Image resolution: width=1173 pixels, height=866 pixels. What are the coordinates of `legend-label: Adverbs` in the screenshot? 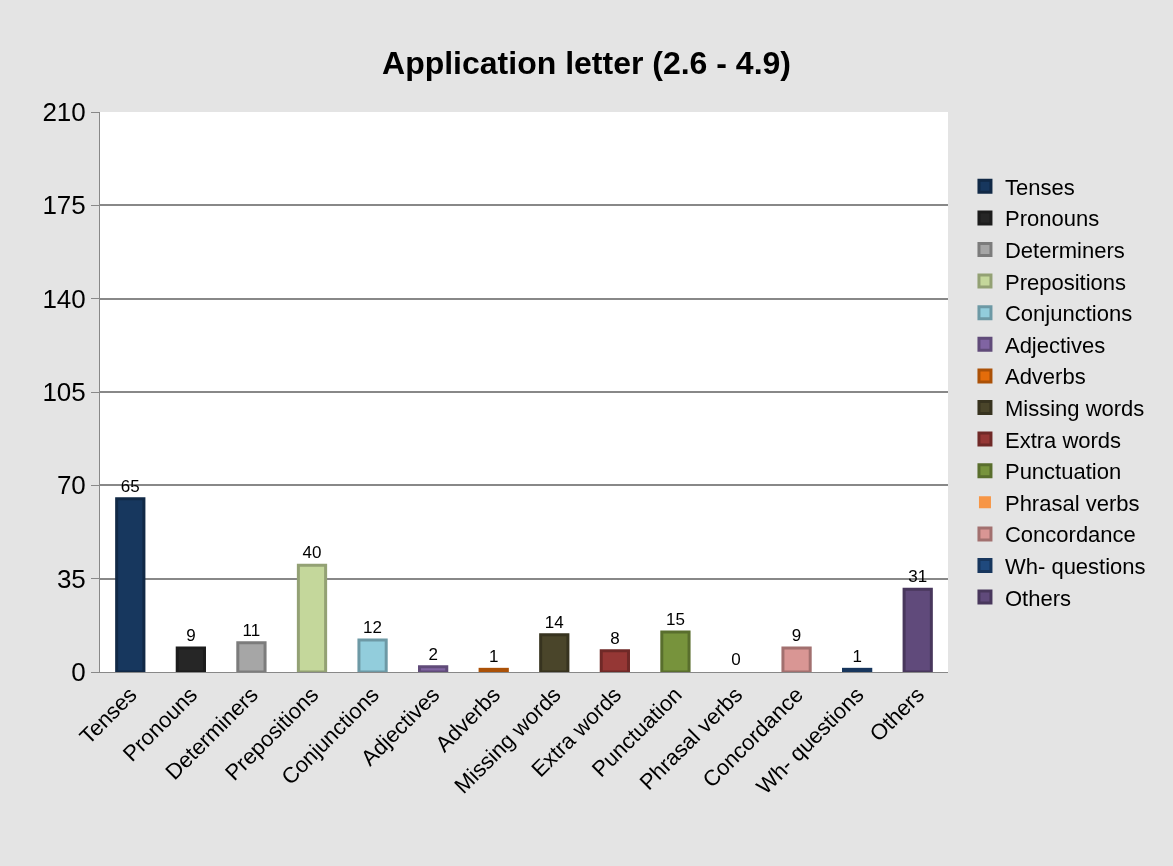 It's located at (1045, 377).